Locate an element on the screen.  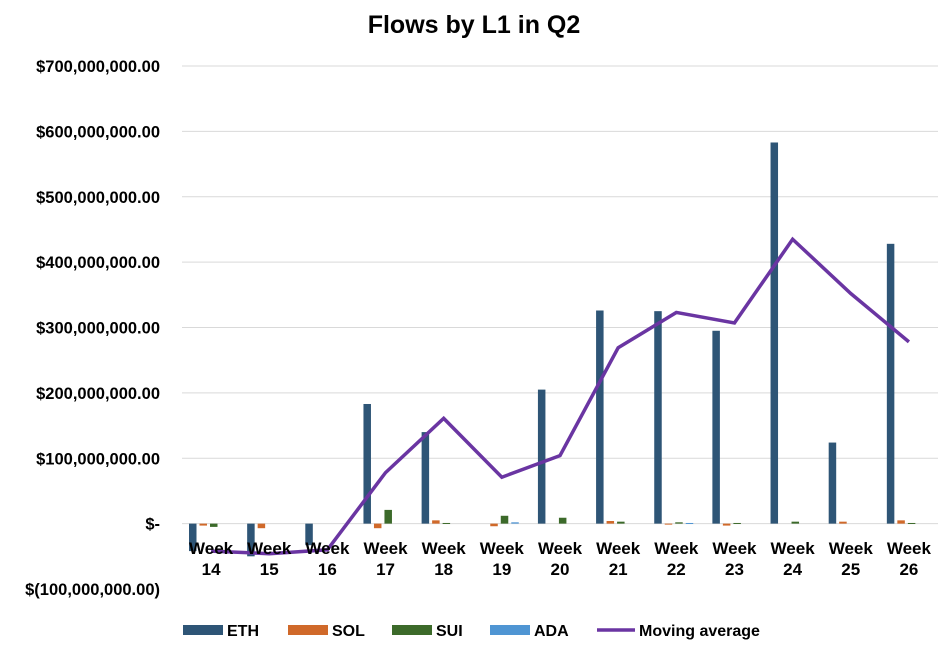
legend-item-sui: SUI is located at coordinates (427, 631).